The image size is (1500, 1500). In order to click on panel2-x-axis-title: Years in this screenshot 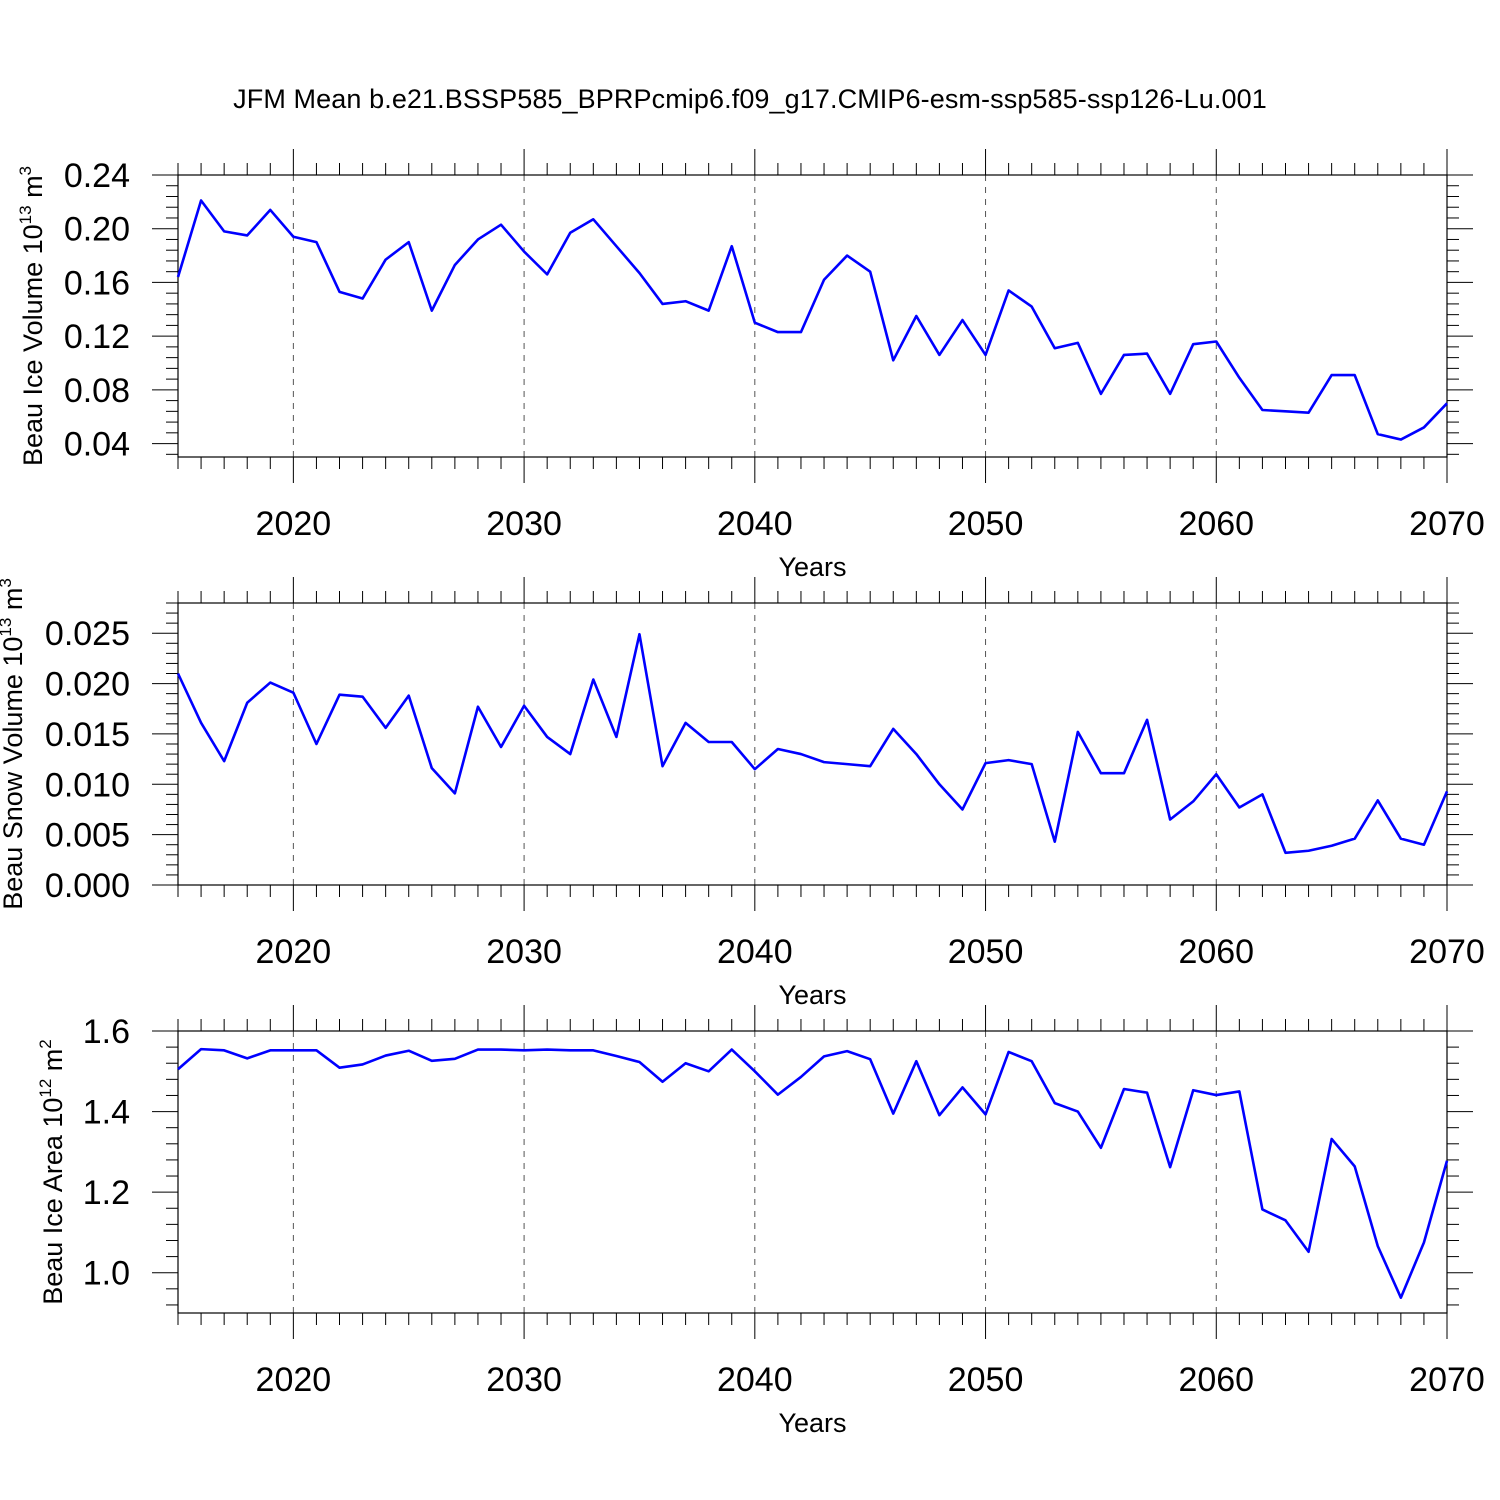, I will do `click(812, 995)`.